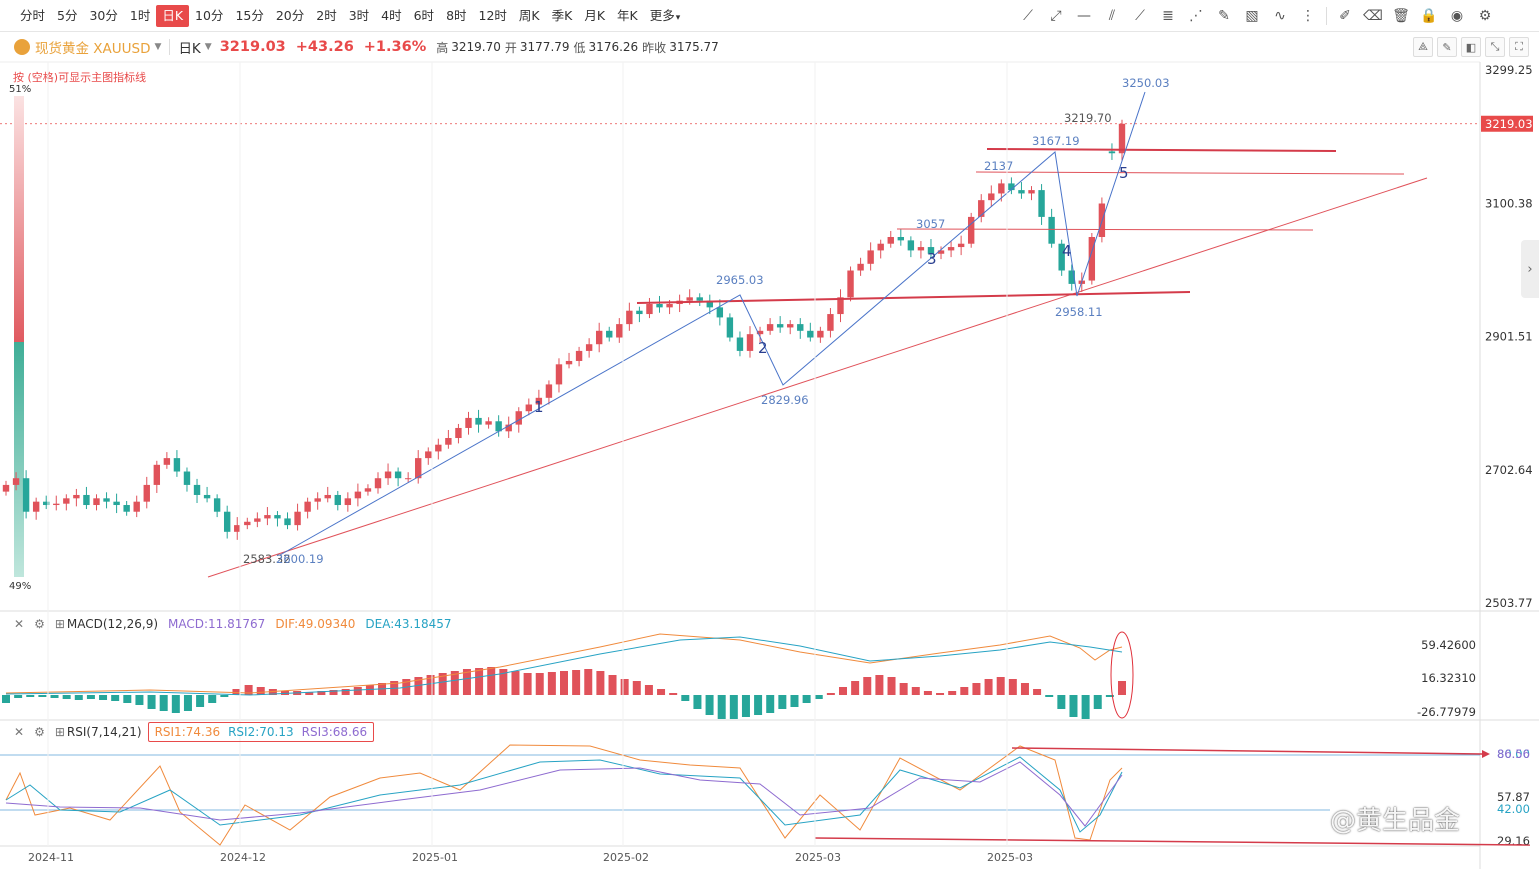  I want to click on ray-line-icon: ⤢, so click(1056, 16).